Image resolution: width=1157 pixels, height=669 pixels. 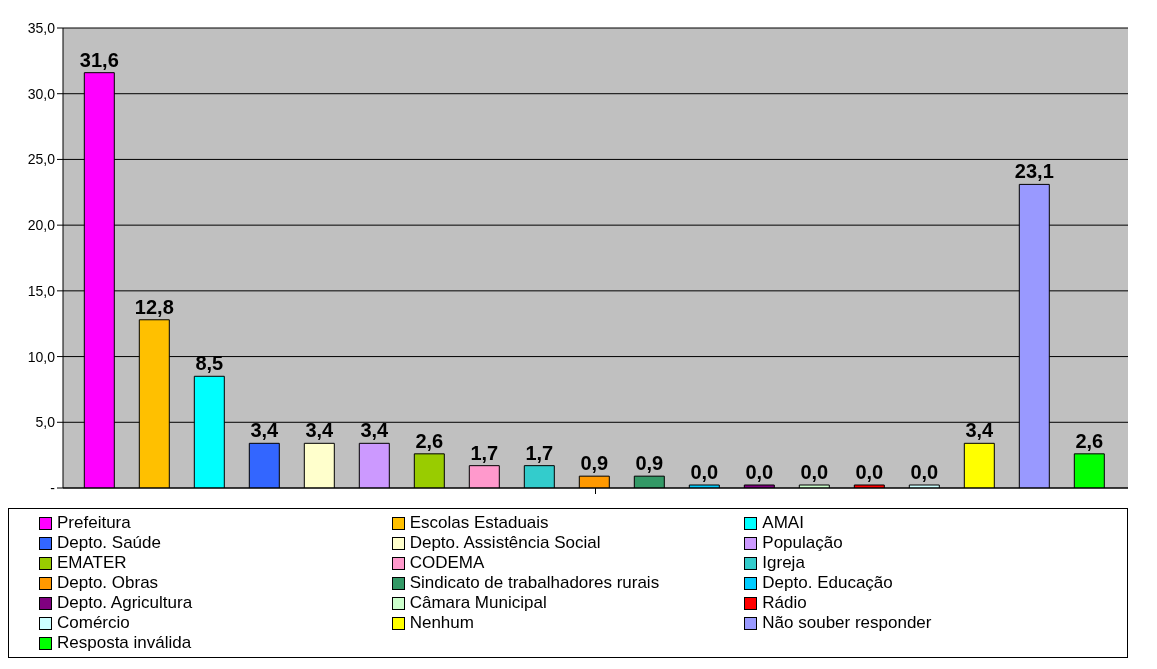 What do you see at coordinates (41, 93) in the screenshot?
I see `y-tick-label: 30,0` at bounding box center [41, 93].